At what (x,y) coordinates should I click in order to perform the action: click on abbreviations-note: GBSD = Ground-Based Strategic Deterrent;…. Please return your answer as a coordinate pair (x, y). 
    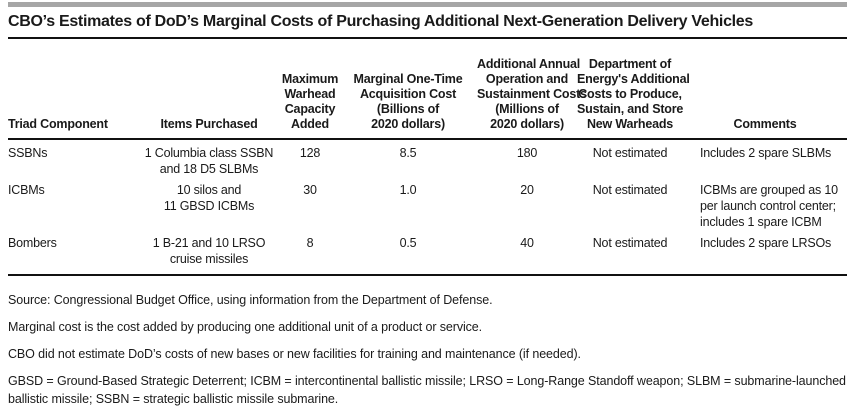
    Looking at the image, I should click on (427, 390).